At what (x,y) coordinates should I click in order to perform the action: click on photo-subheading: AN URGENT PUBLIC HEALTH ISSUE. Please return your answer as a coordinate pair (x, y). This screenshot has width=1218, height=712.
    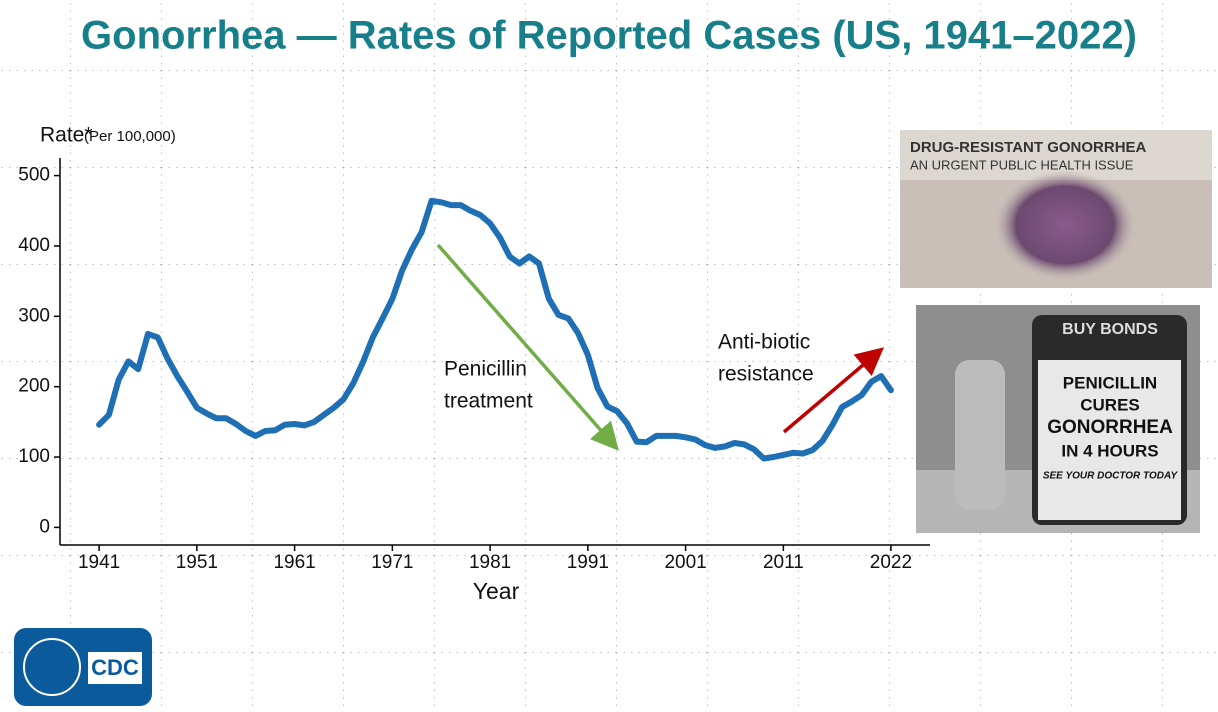
    Looking at the image, I should click on (1022, 164).